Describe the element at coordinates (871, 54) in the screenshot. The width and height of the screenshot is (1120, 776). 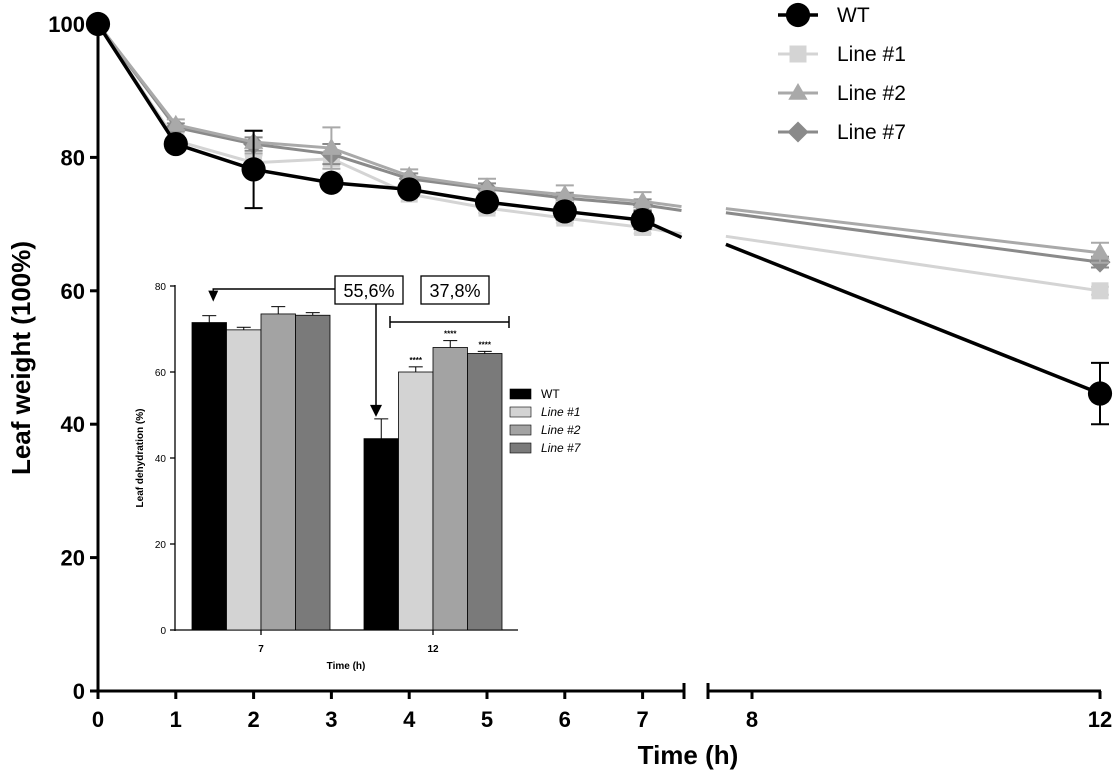
I see `legend-label: Line #1` at that location.